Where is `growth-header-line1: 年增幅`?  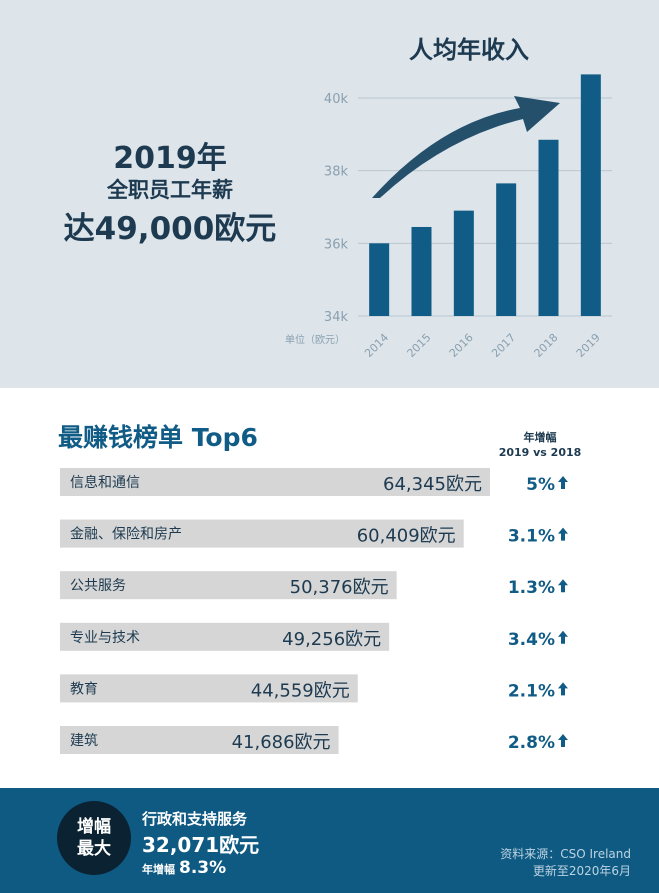 growth-header-line1: 年增幅 is located at coordinates (540, 437).